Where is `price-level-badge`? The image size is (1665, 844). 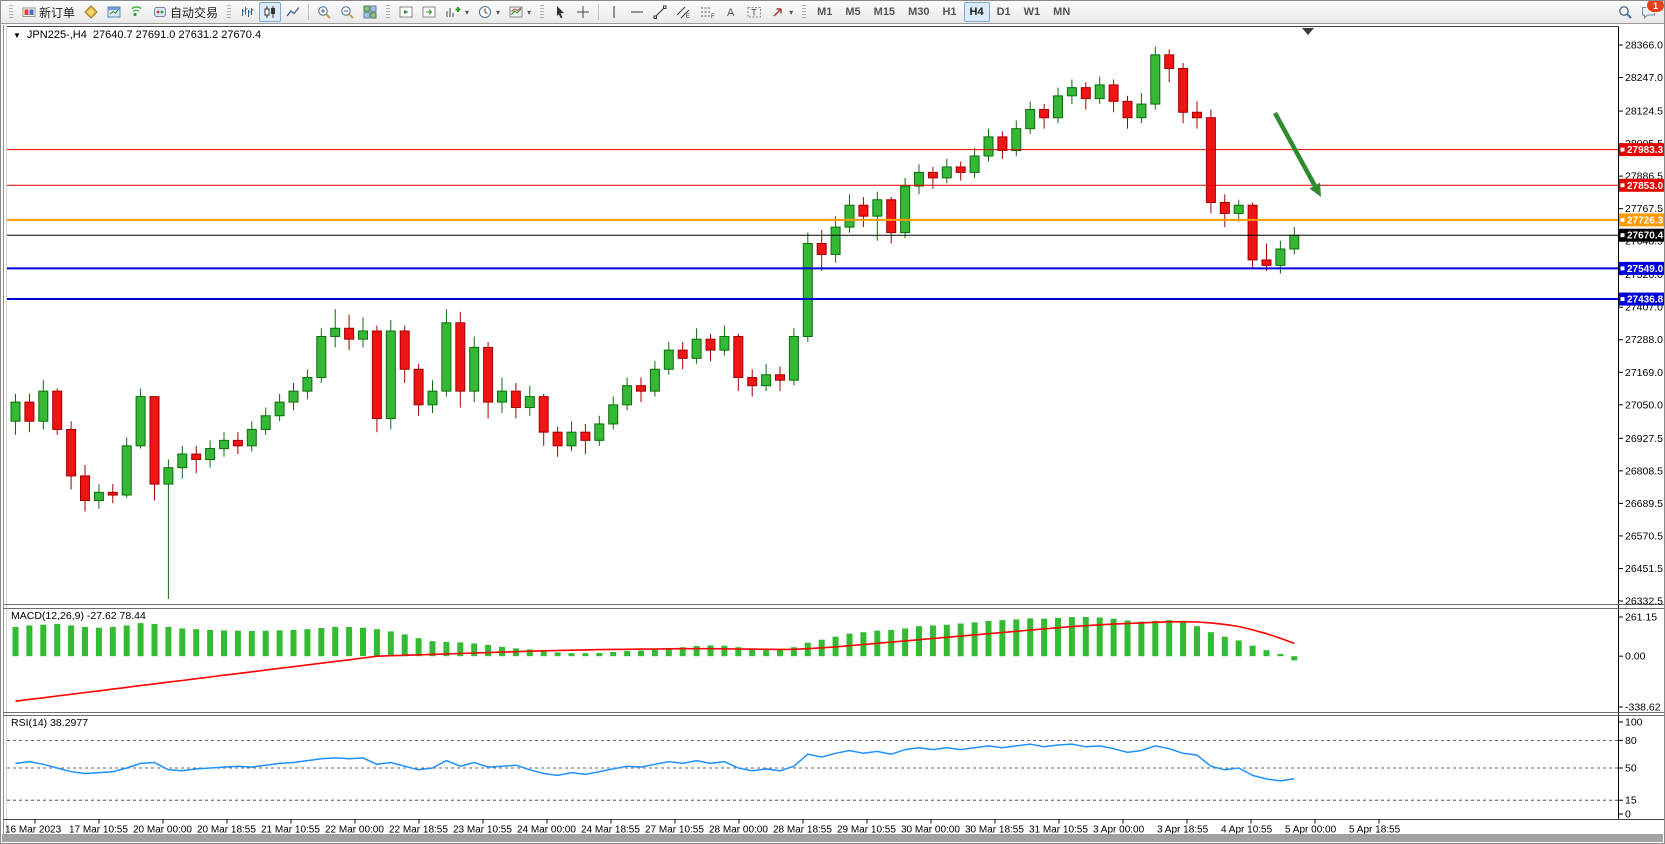 price-level-badge is located at coordinates (1641, 150).